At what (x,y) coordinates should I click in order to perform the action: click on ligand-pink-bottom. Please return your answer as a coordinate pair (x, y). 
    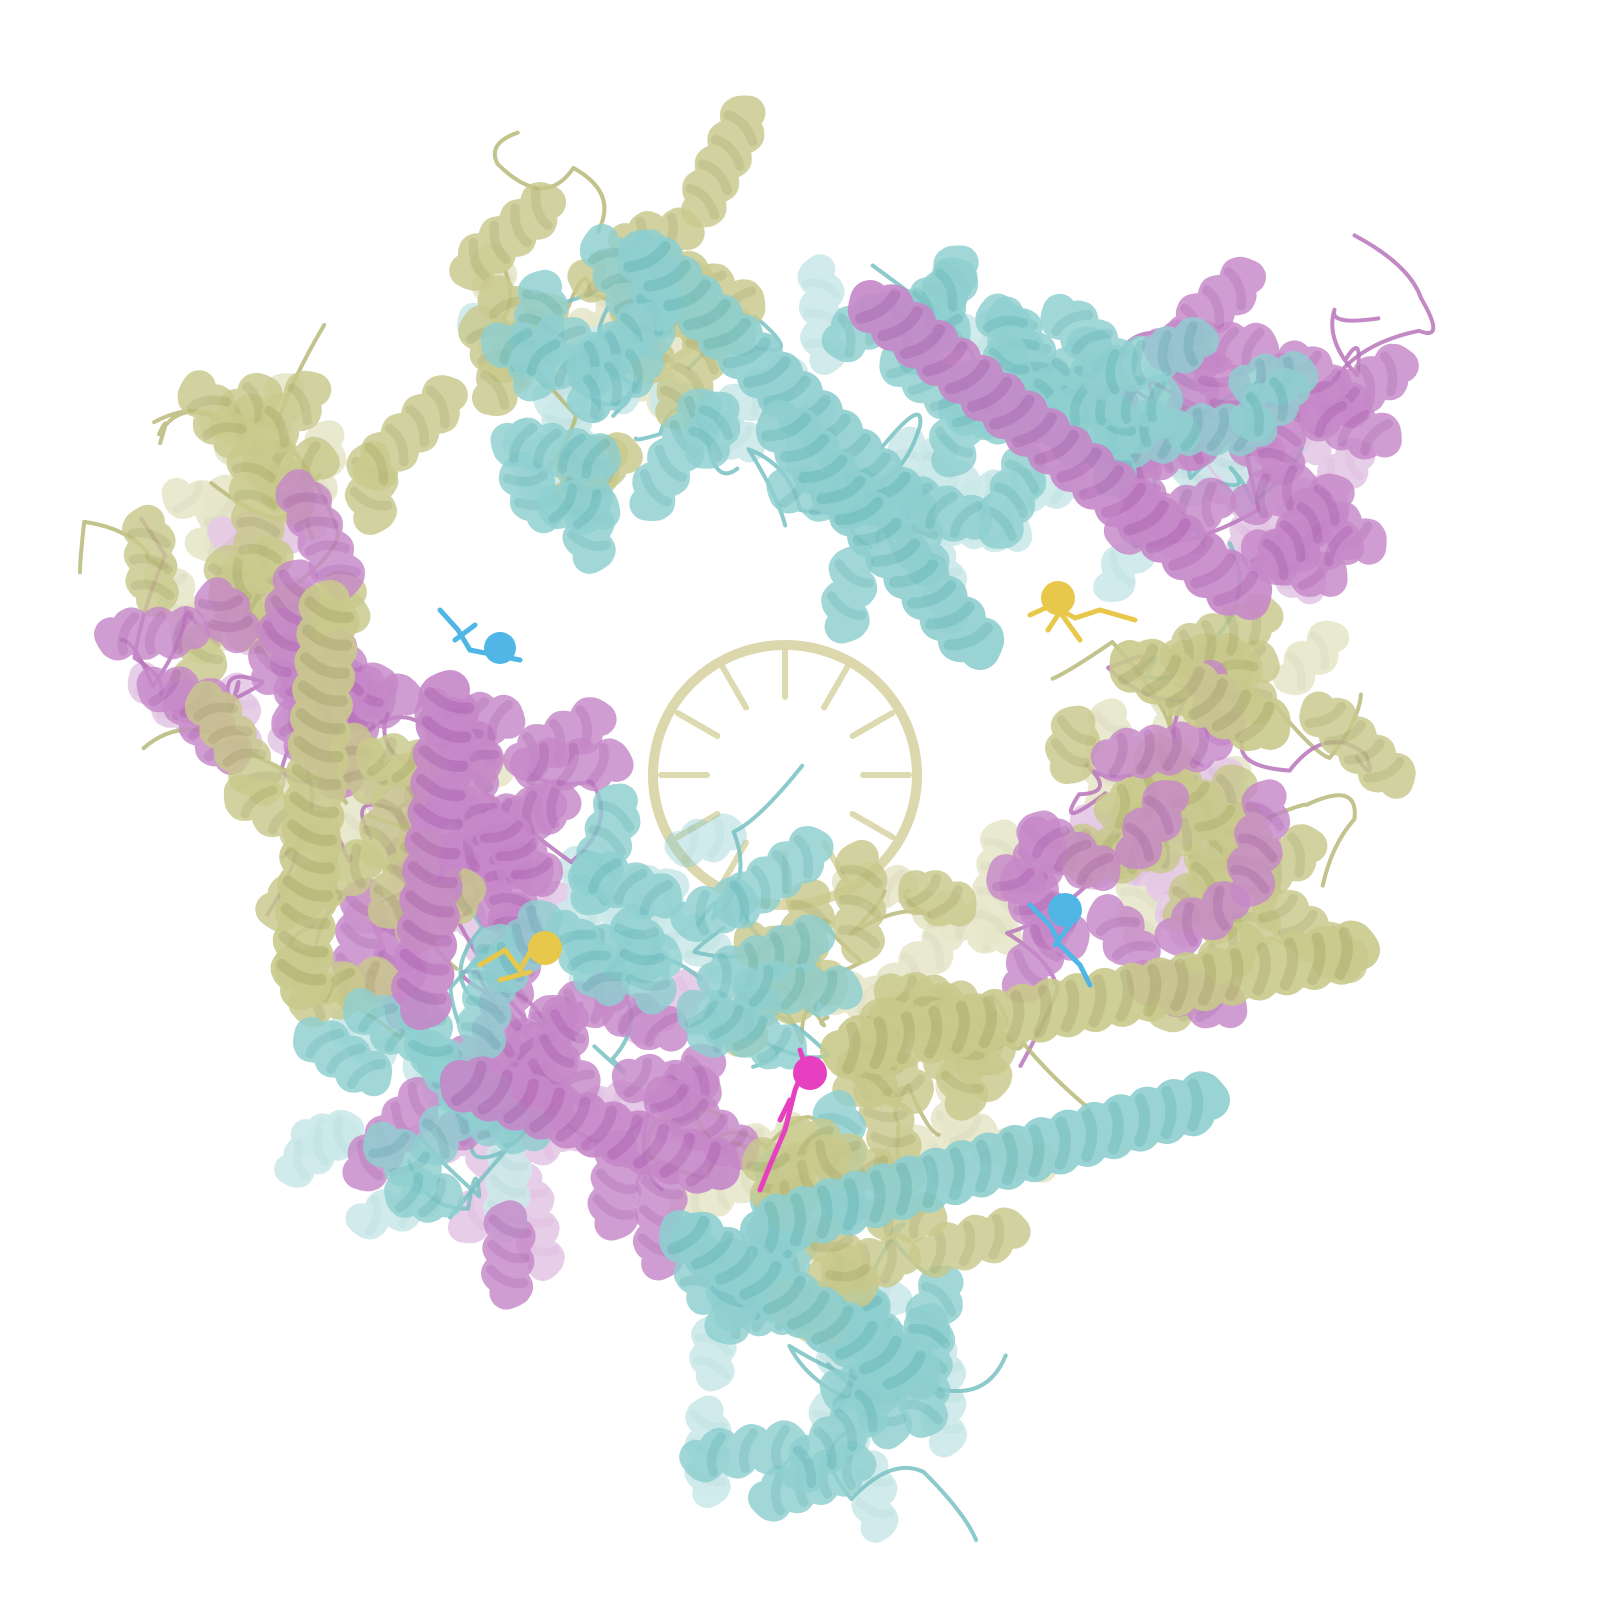
    Looking at the image, I should click on (792, 1120).